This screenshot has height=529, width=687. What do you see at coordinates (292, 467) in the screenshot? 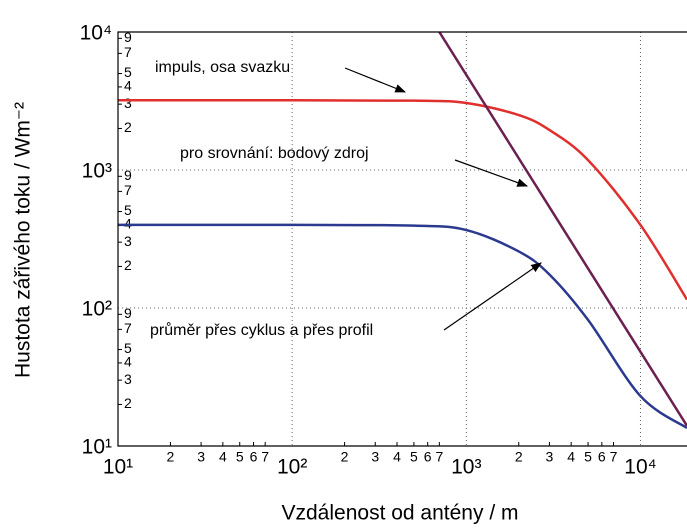
I see `x-tick-label: 10²` at bounding box center [292, 467].